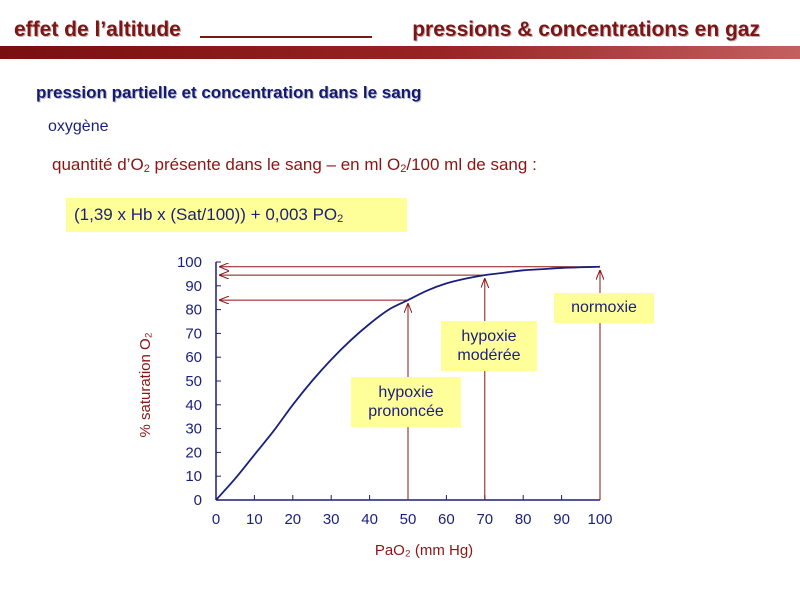 The height and width of the screenshot is (600, 800). I want to click on label-normoxie-text: normoxie, so click(604, 307).